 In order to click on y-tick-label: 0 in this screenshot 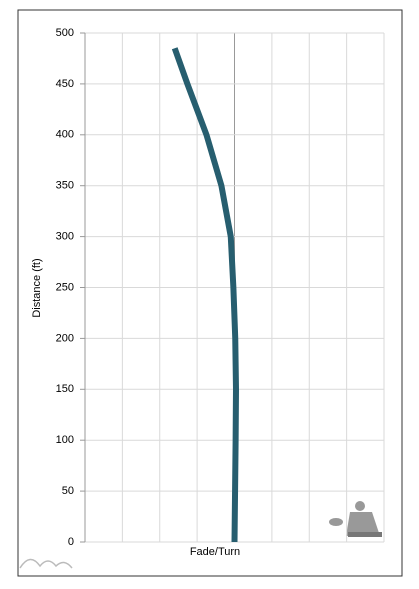, I will do `click(71, 542)`.